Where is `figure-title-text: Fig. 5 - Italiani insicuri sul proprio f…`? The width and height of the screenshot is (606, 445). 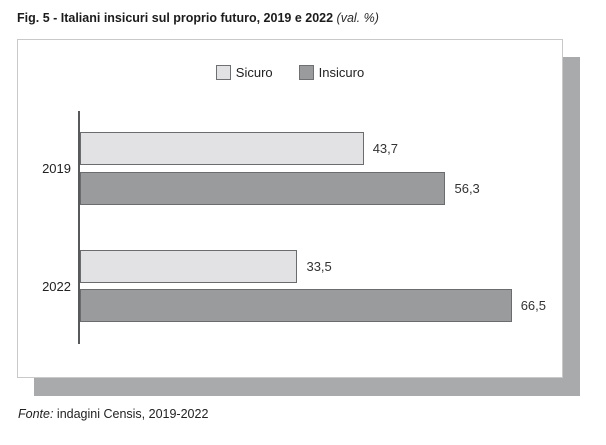 figure-title-text: Fig. 5 - Italiani insicuri sul proprio f… is located at coordinates (175, 18).